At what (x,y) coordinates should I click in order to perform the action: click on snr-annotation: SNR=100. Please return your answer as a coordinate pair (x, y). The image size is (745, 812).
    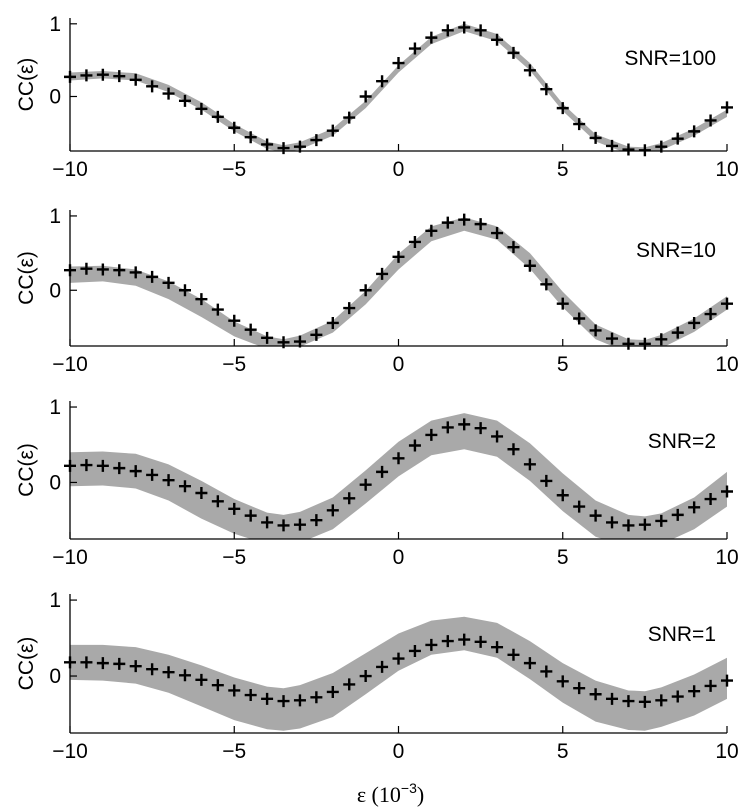
    Looking at the image, I should click on (670, 58).